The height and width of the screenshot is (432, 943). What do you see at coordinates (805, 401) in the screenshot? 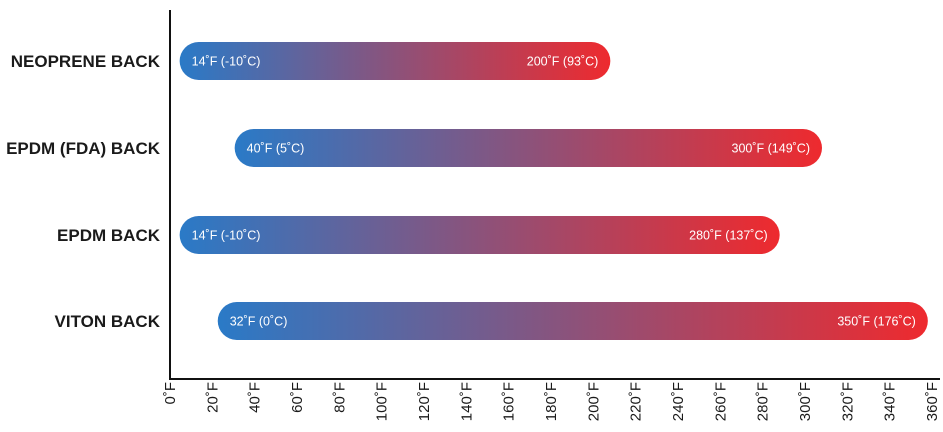
I see `x-tick-label: 300˚F` at bounding box center [805, 401].